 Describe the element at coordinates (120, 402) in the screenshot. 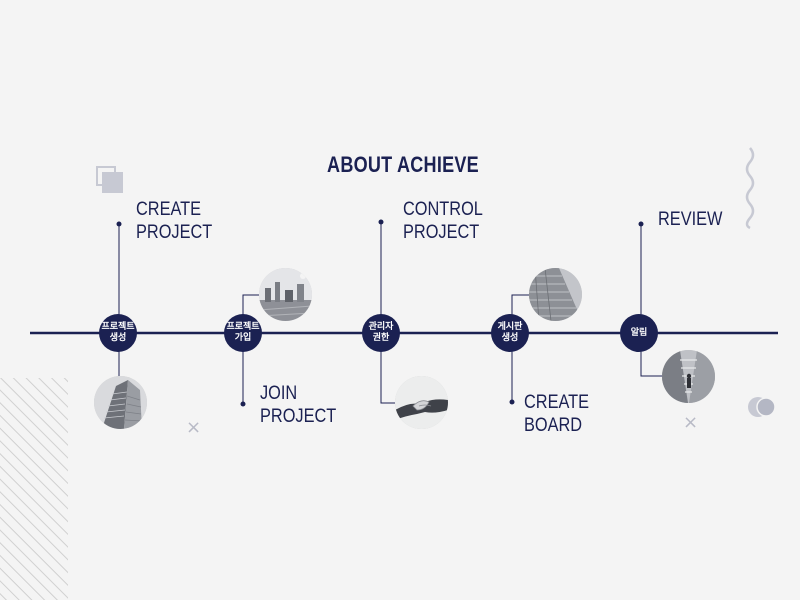

I see `building-photo` at that location.